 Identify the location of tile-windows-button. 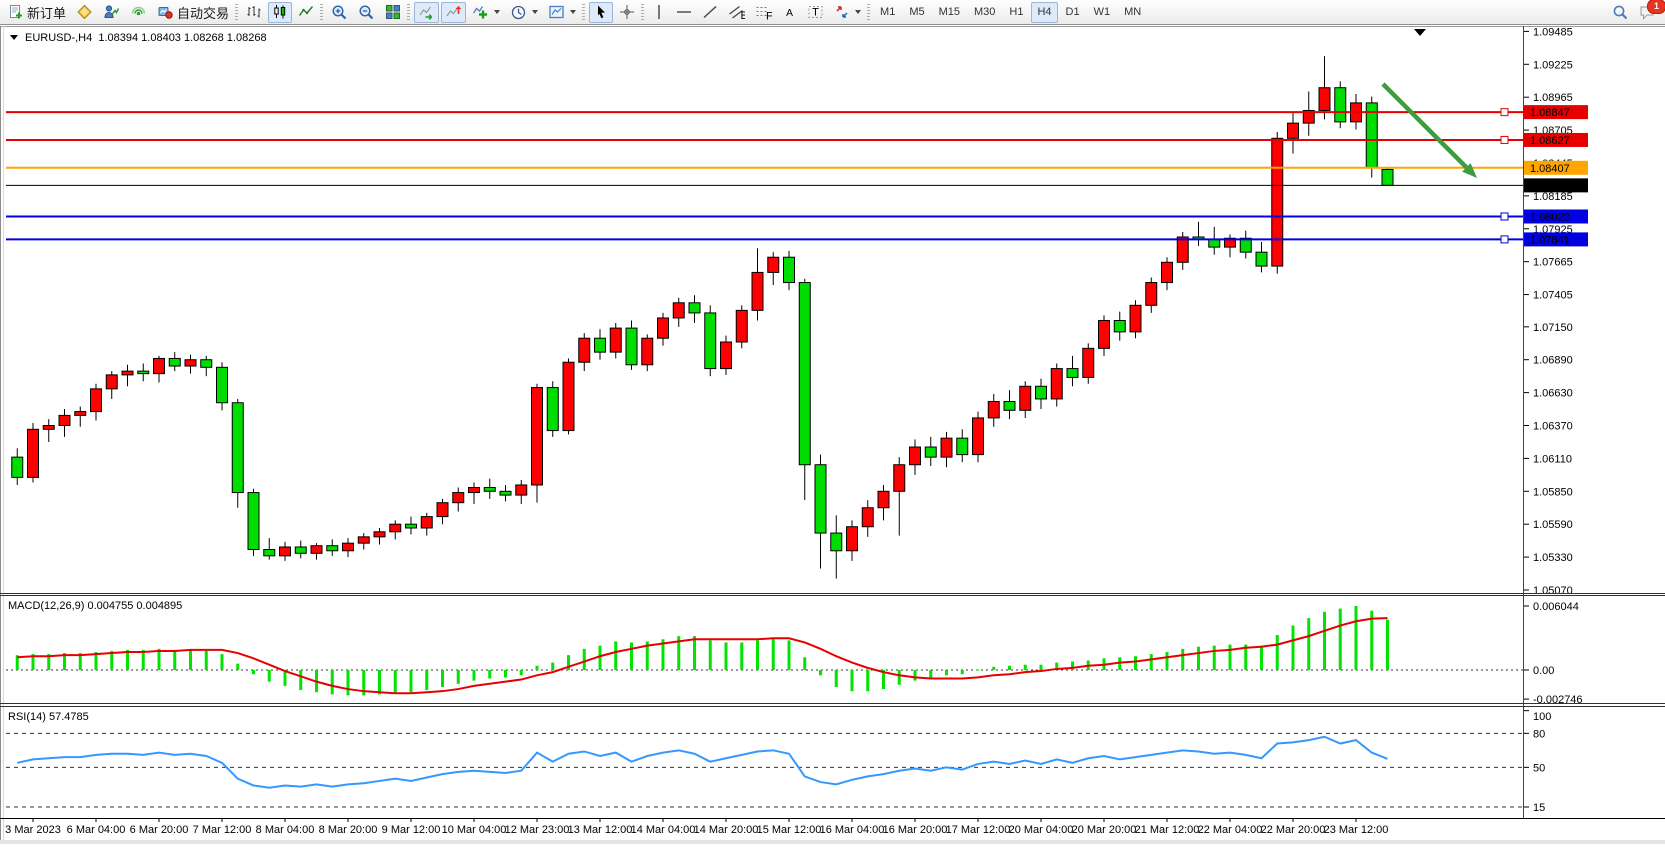
(393, 12).